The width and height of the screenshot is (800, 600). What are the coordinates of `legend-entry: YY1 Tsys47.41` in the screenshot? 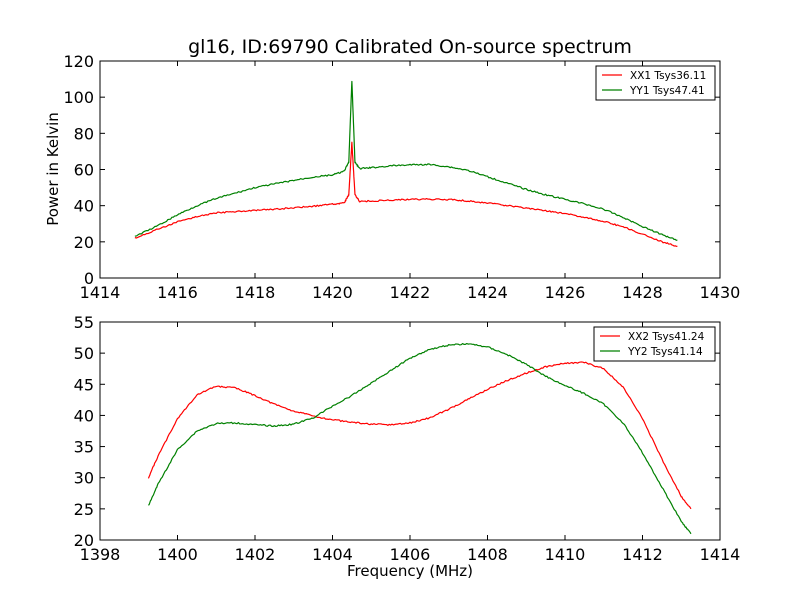 It's located at (667, 91).